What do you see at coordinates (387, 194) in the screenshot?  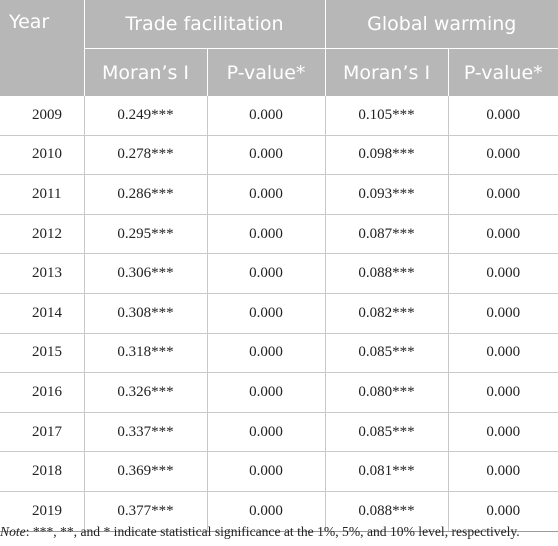 I see `gw-moran-cell: 0.093***` at bounding box center [387, 194].